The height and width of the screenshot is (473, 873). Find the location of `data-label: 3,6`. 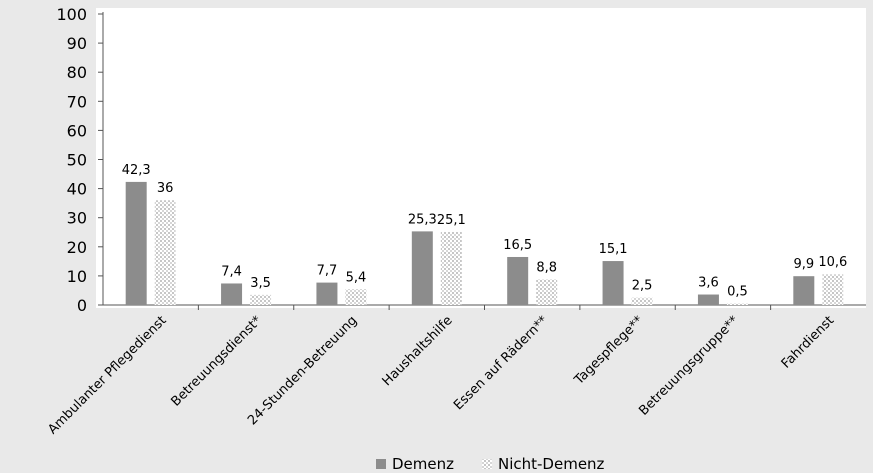

data-label: 3,6 is located at coordinates (708, 283).